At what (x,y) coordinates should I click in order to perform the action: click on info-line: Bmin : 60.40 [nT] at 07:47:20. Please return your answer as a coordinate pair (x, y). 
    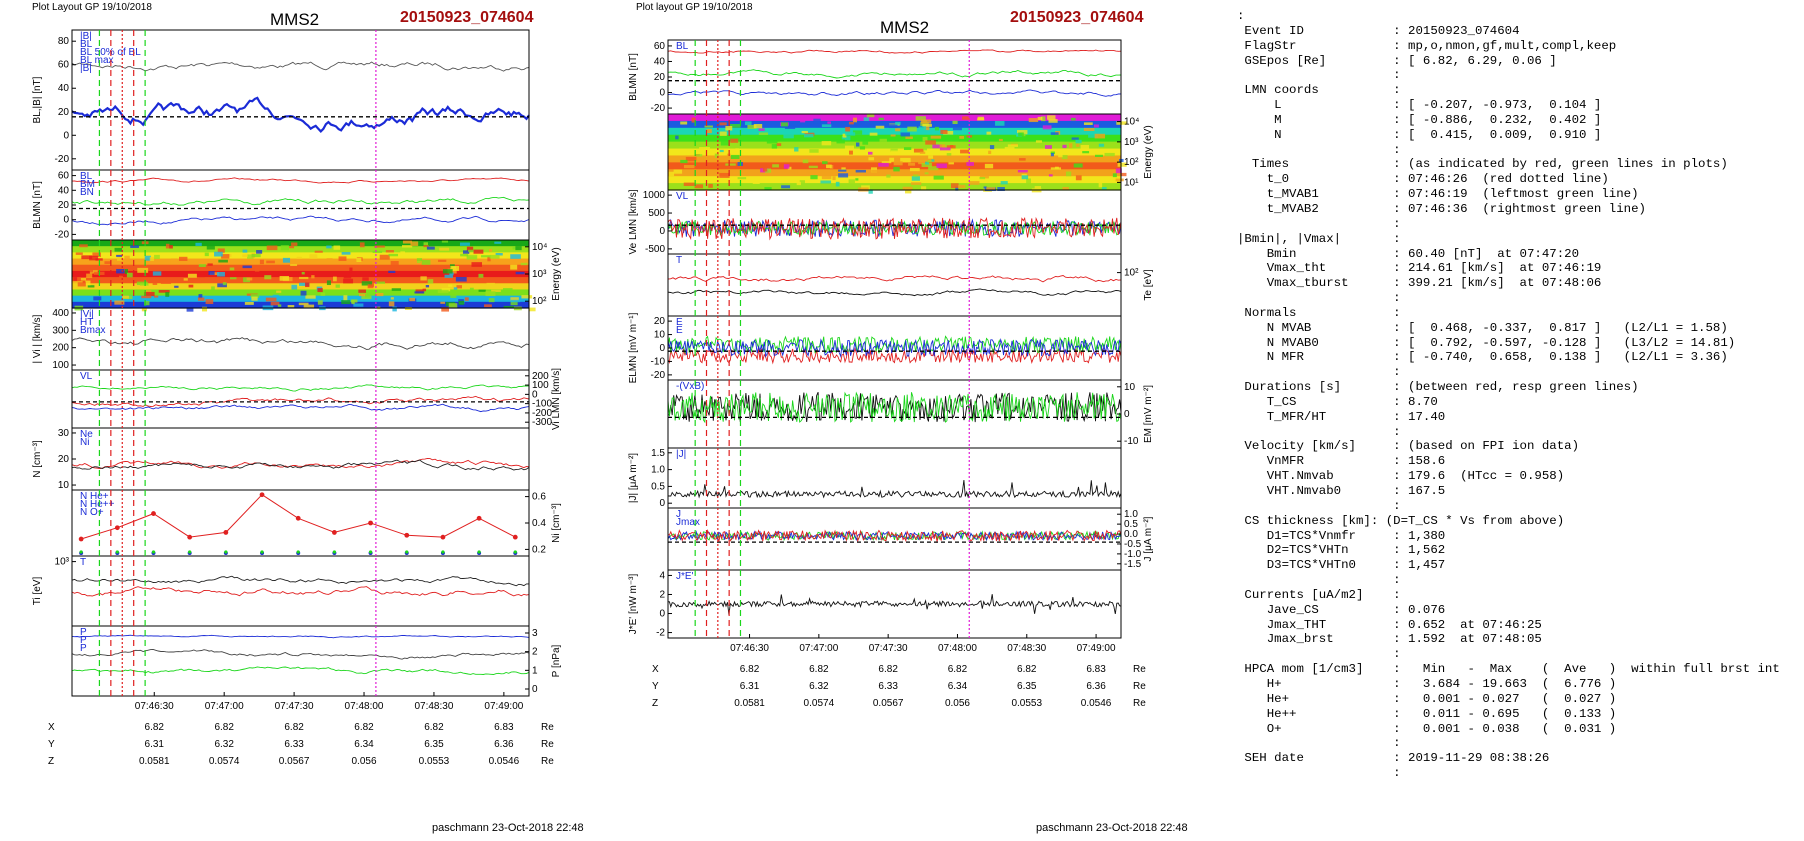
    Looking at the image, I should click on (1408, 253).